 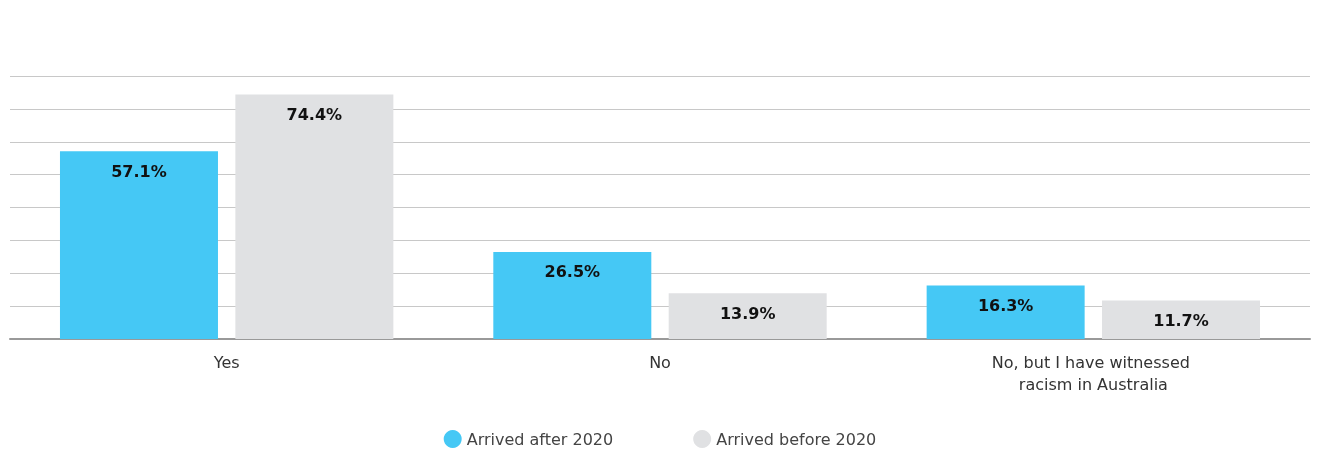 I want to click on data-label: 26.5%, so click(x=572, y=272).